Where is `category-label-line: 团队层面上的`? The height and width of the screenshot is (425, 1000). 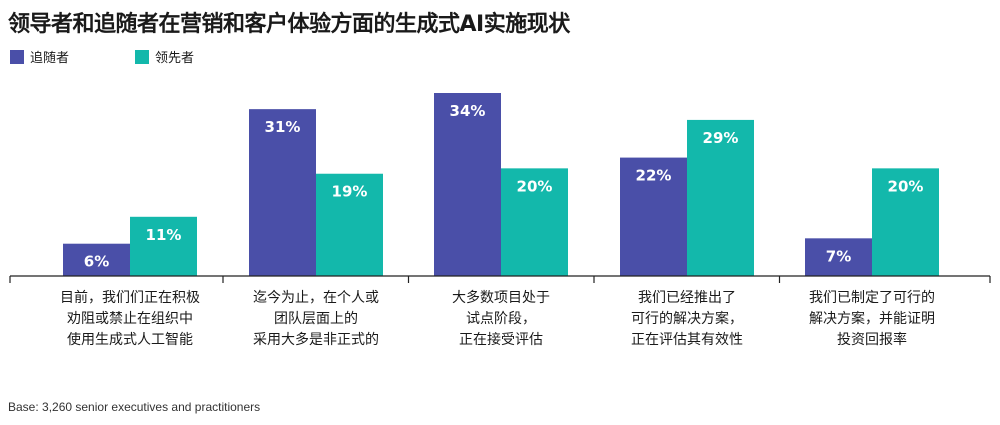
category-label-line: 团队层面上的 is located at coordinates (316, 319).